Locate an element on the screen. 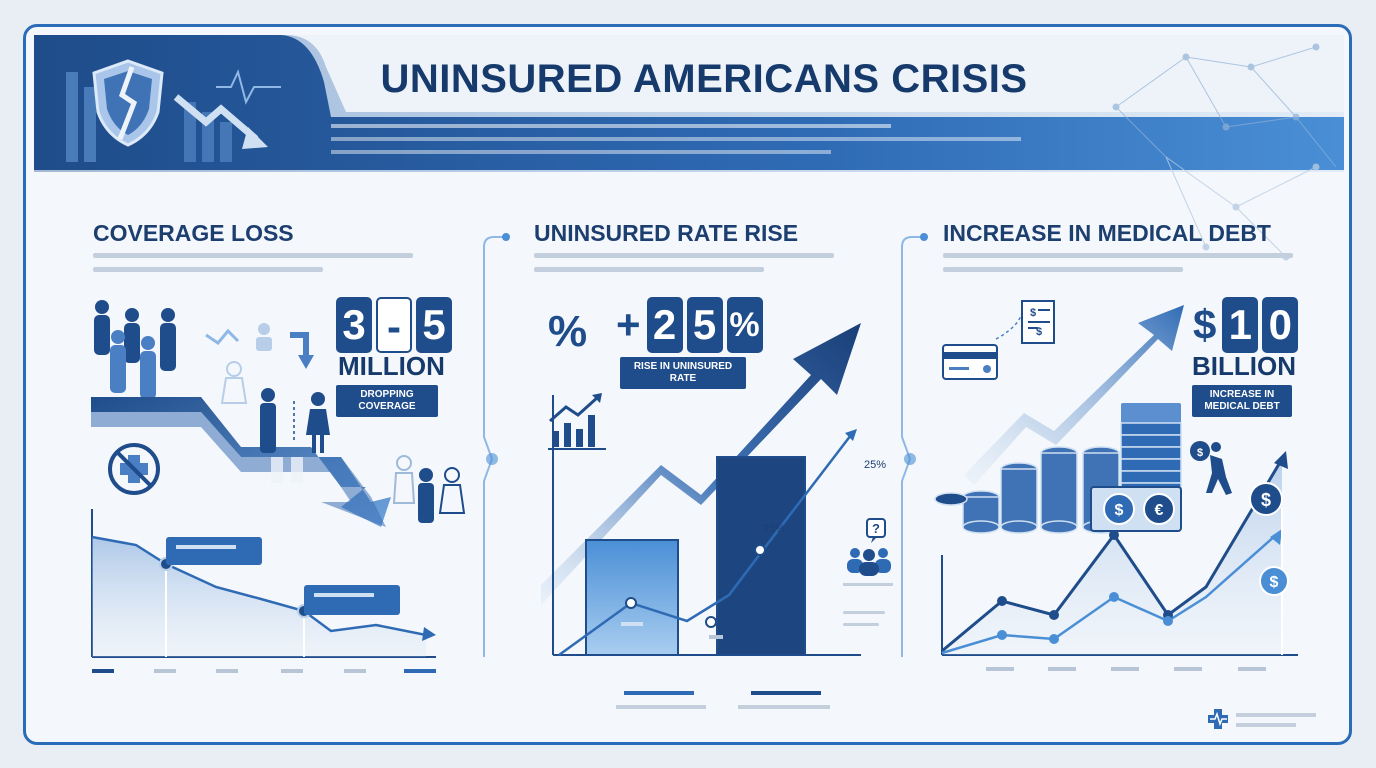 The height and width of the screenshot is (768, 1376). uninsured-rate-number: + 2 5 % is located at coordinates (688, 325).